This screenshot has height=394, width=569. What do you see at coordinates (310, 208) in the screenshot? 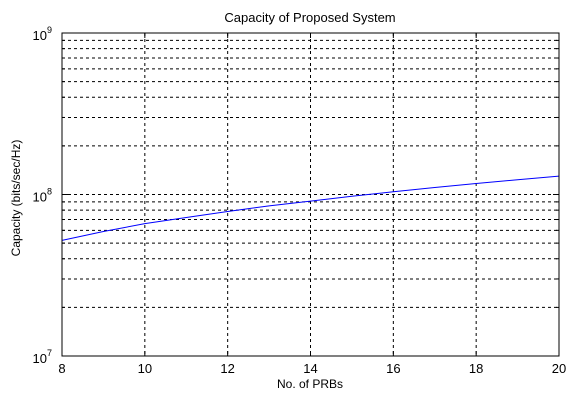
I see `capacity-series-line` at bounding box center [310, 208].